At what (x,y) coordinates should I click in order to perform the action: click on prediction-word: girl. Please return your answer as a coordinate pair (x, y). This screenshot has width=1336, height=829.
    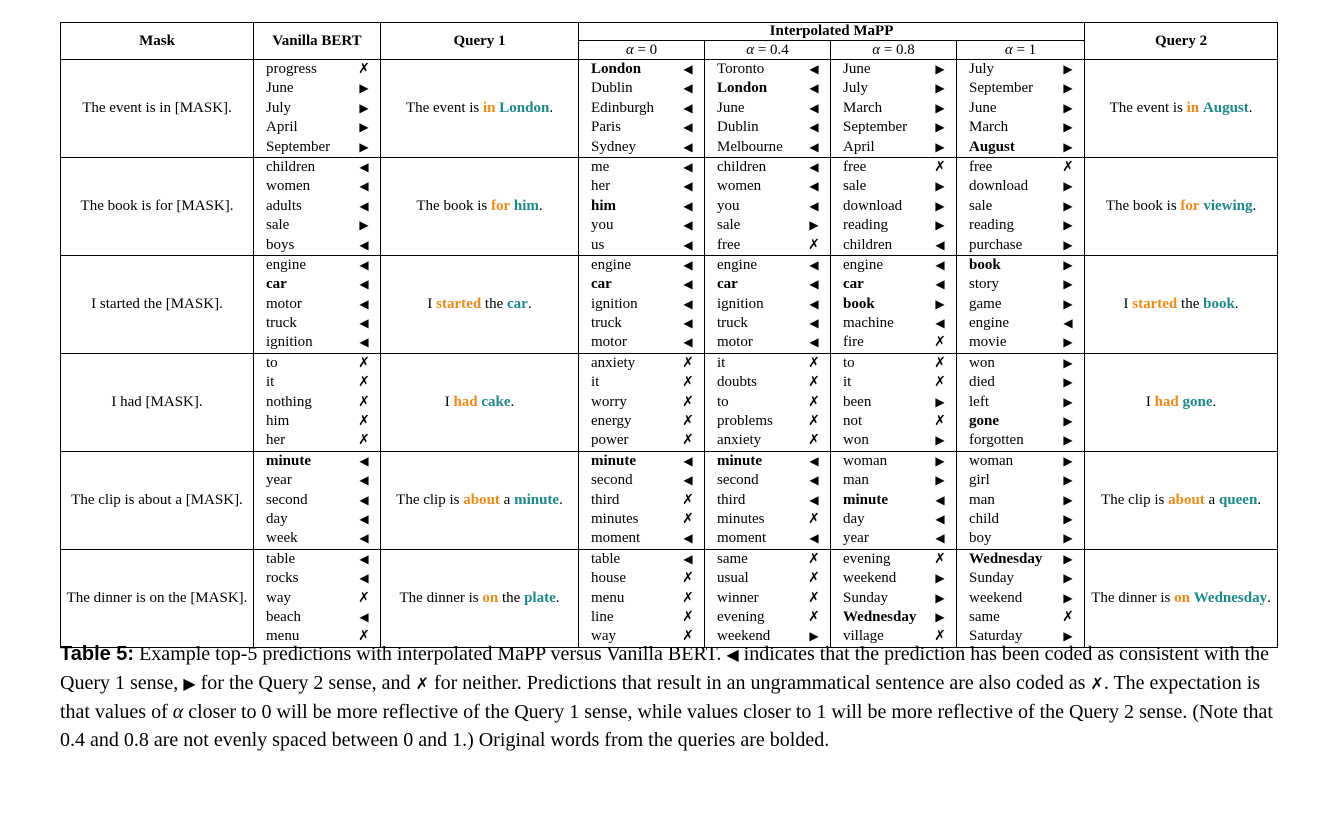
    Looking at the image, I should click on (979, 480).